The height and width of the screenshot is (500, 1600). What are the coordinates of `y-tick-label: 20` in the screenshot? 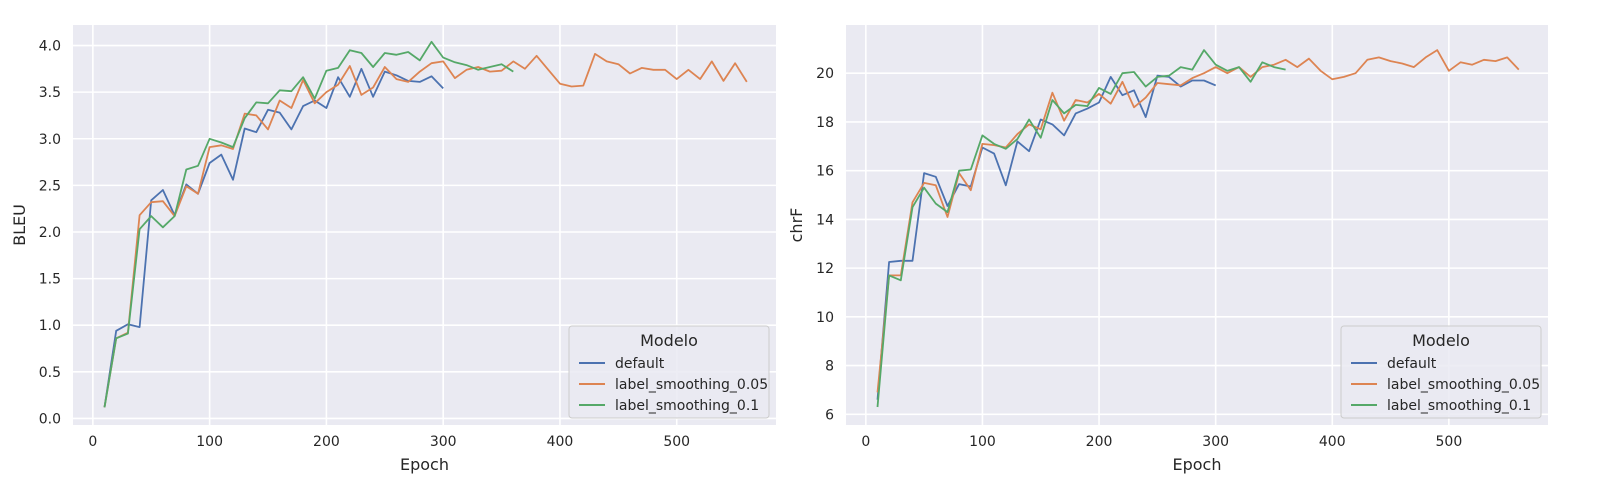 It's located at (825, 74).